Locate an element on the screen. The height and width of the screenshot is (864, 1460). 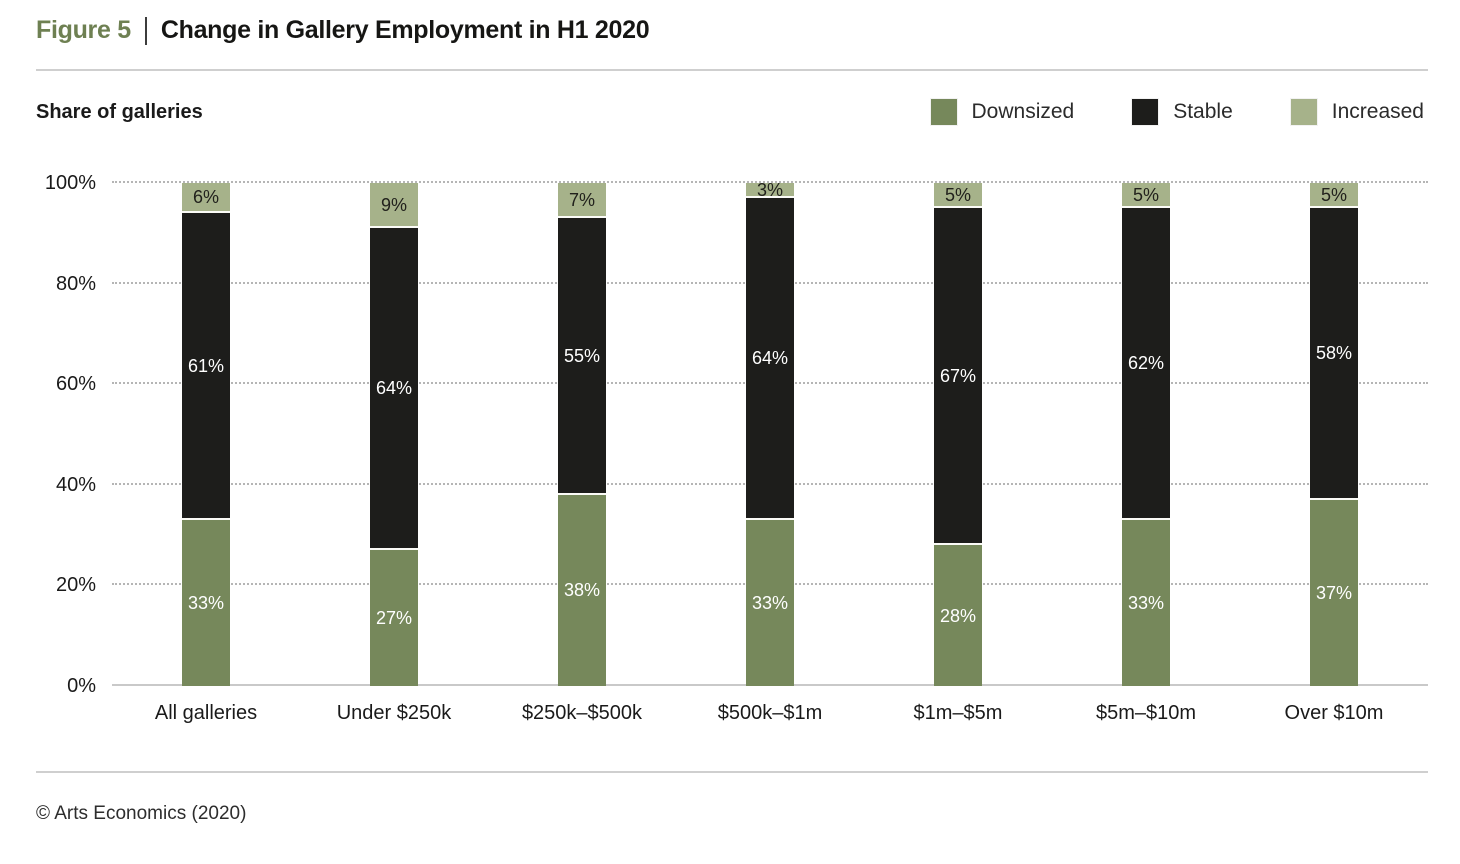
legend-label: Stable is located at coordinates (1203, 111).